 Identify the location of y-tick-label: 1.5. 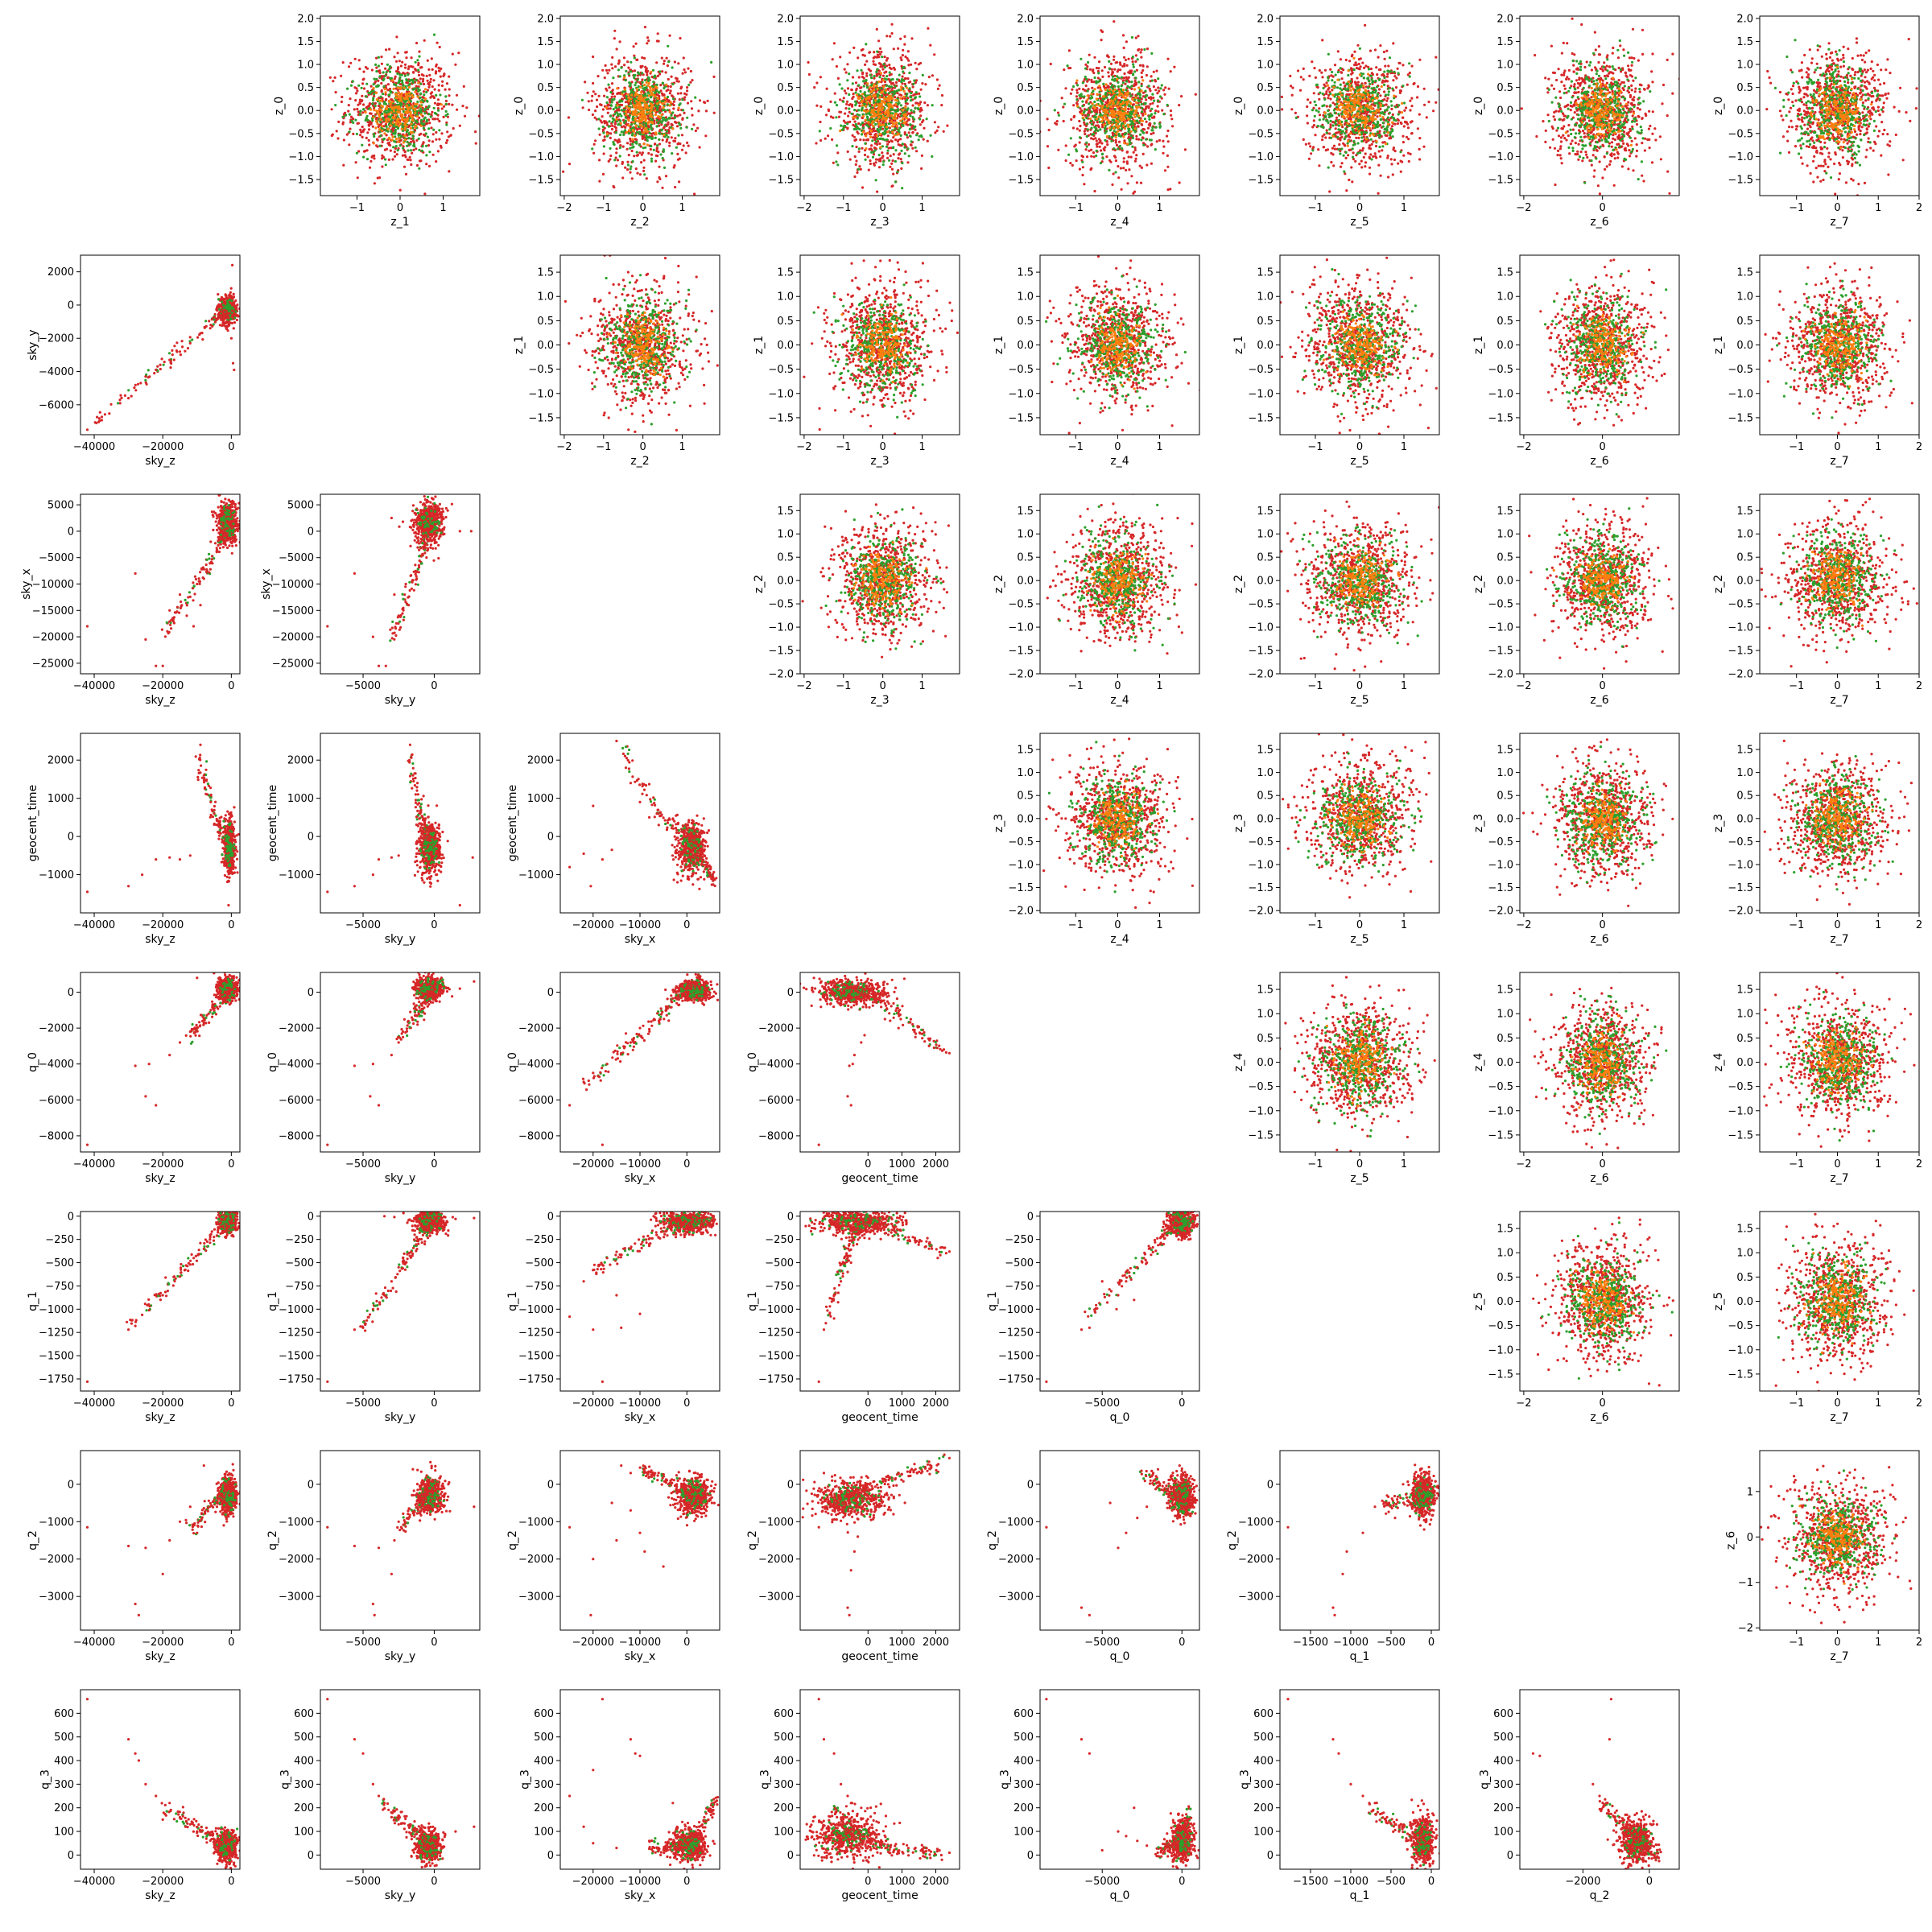
(785, 42).